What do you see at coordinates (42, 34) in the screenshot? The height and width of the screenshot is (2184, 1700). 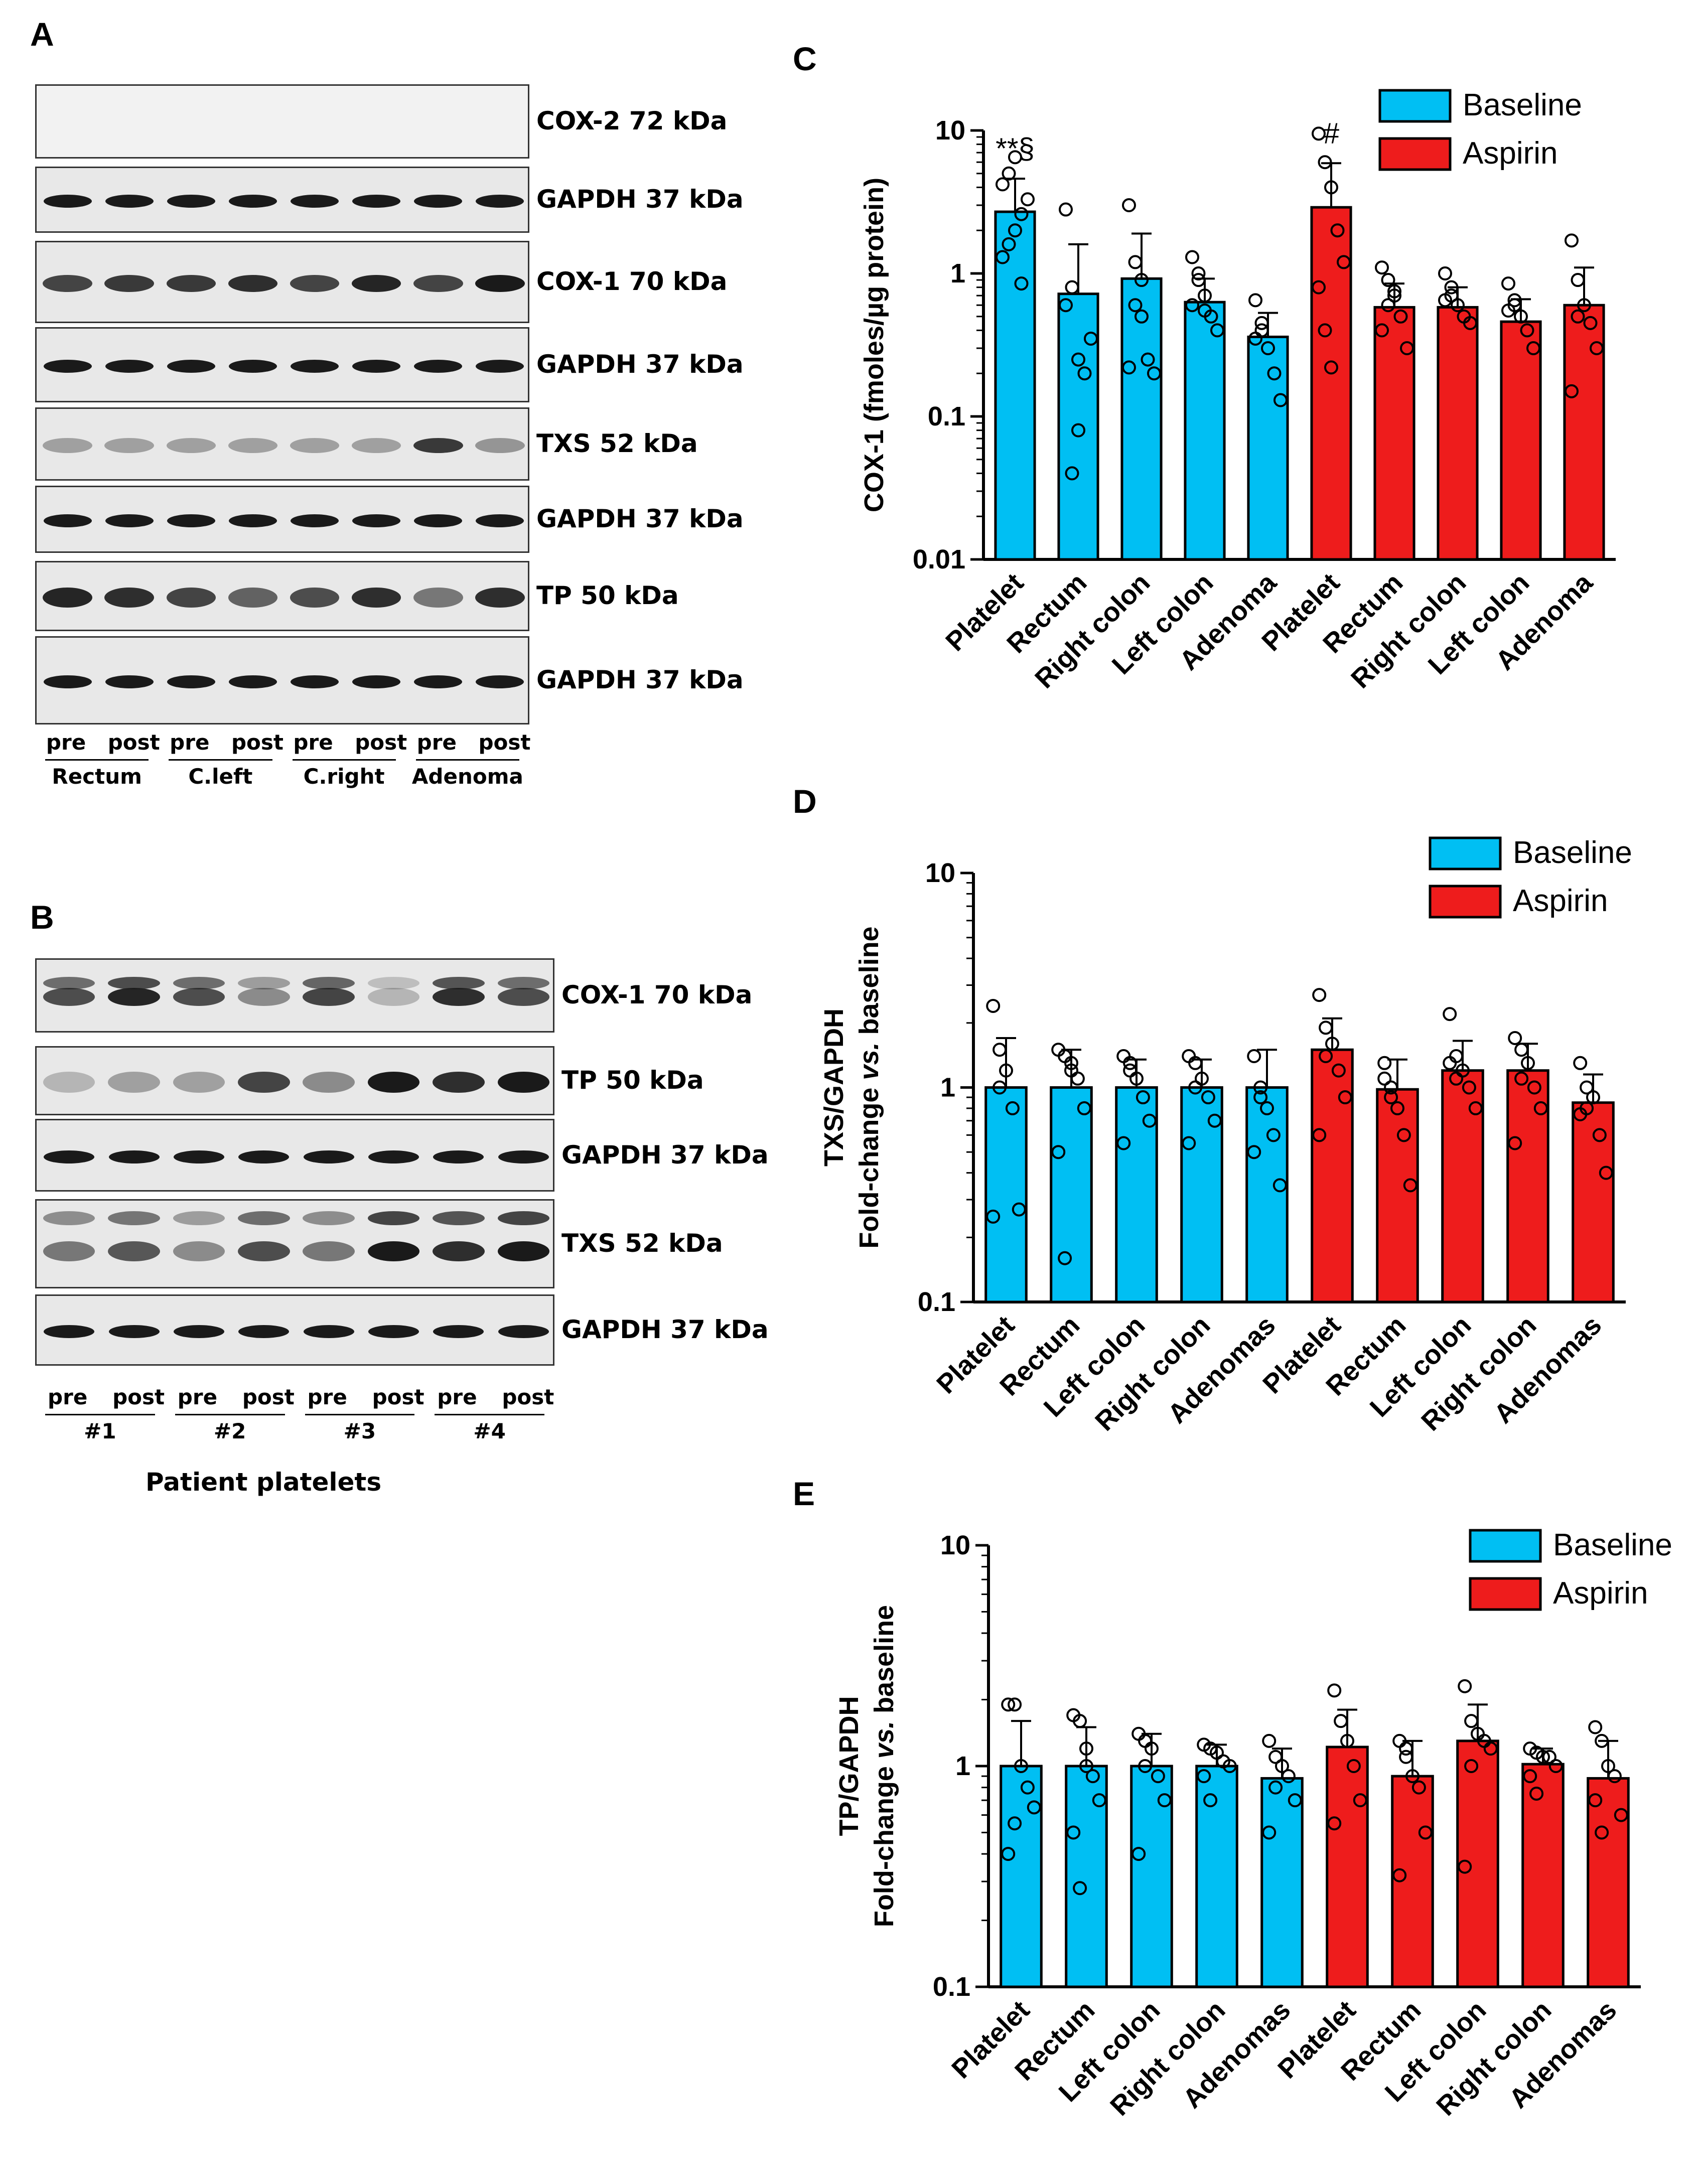 I see `panel-a-letter: A` at bounding box center [42, 34].